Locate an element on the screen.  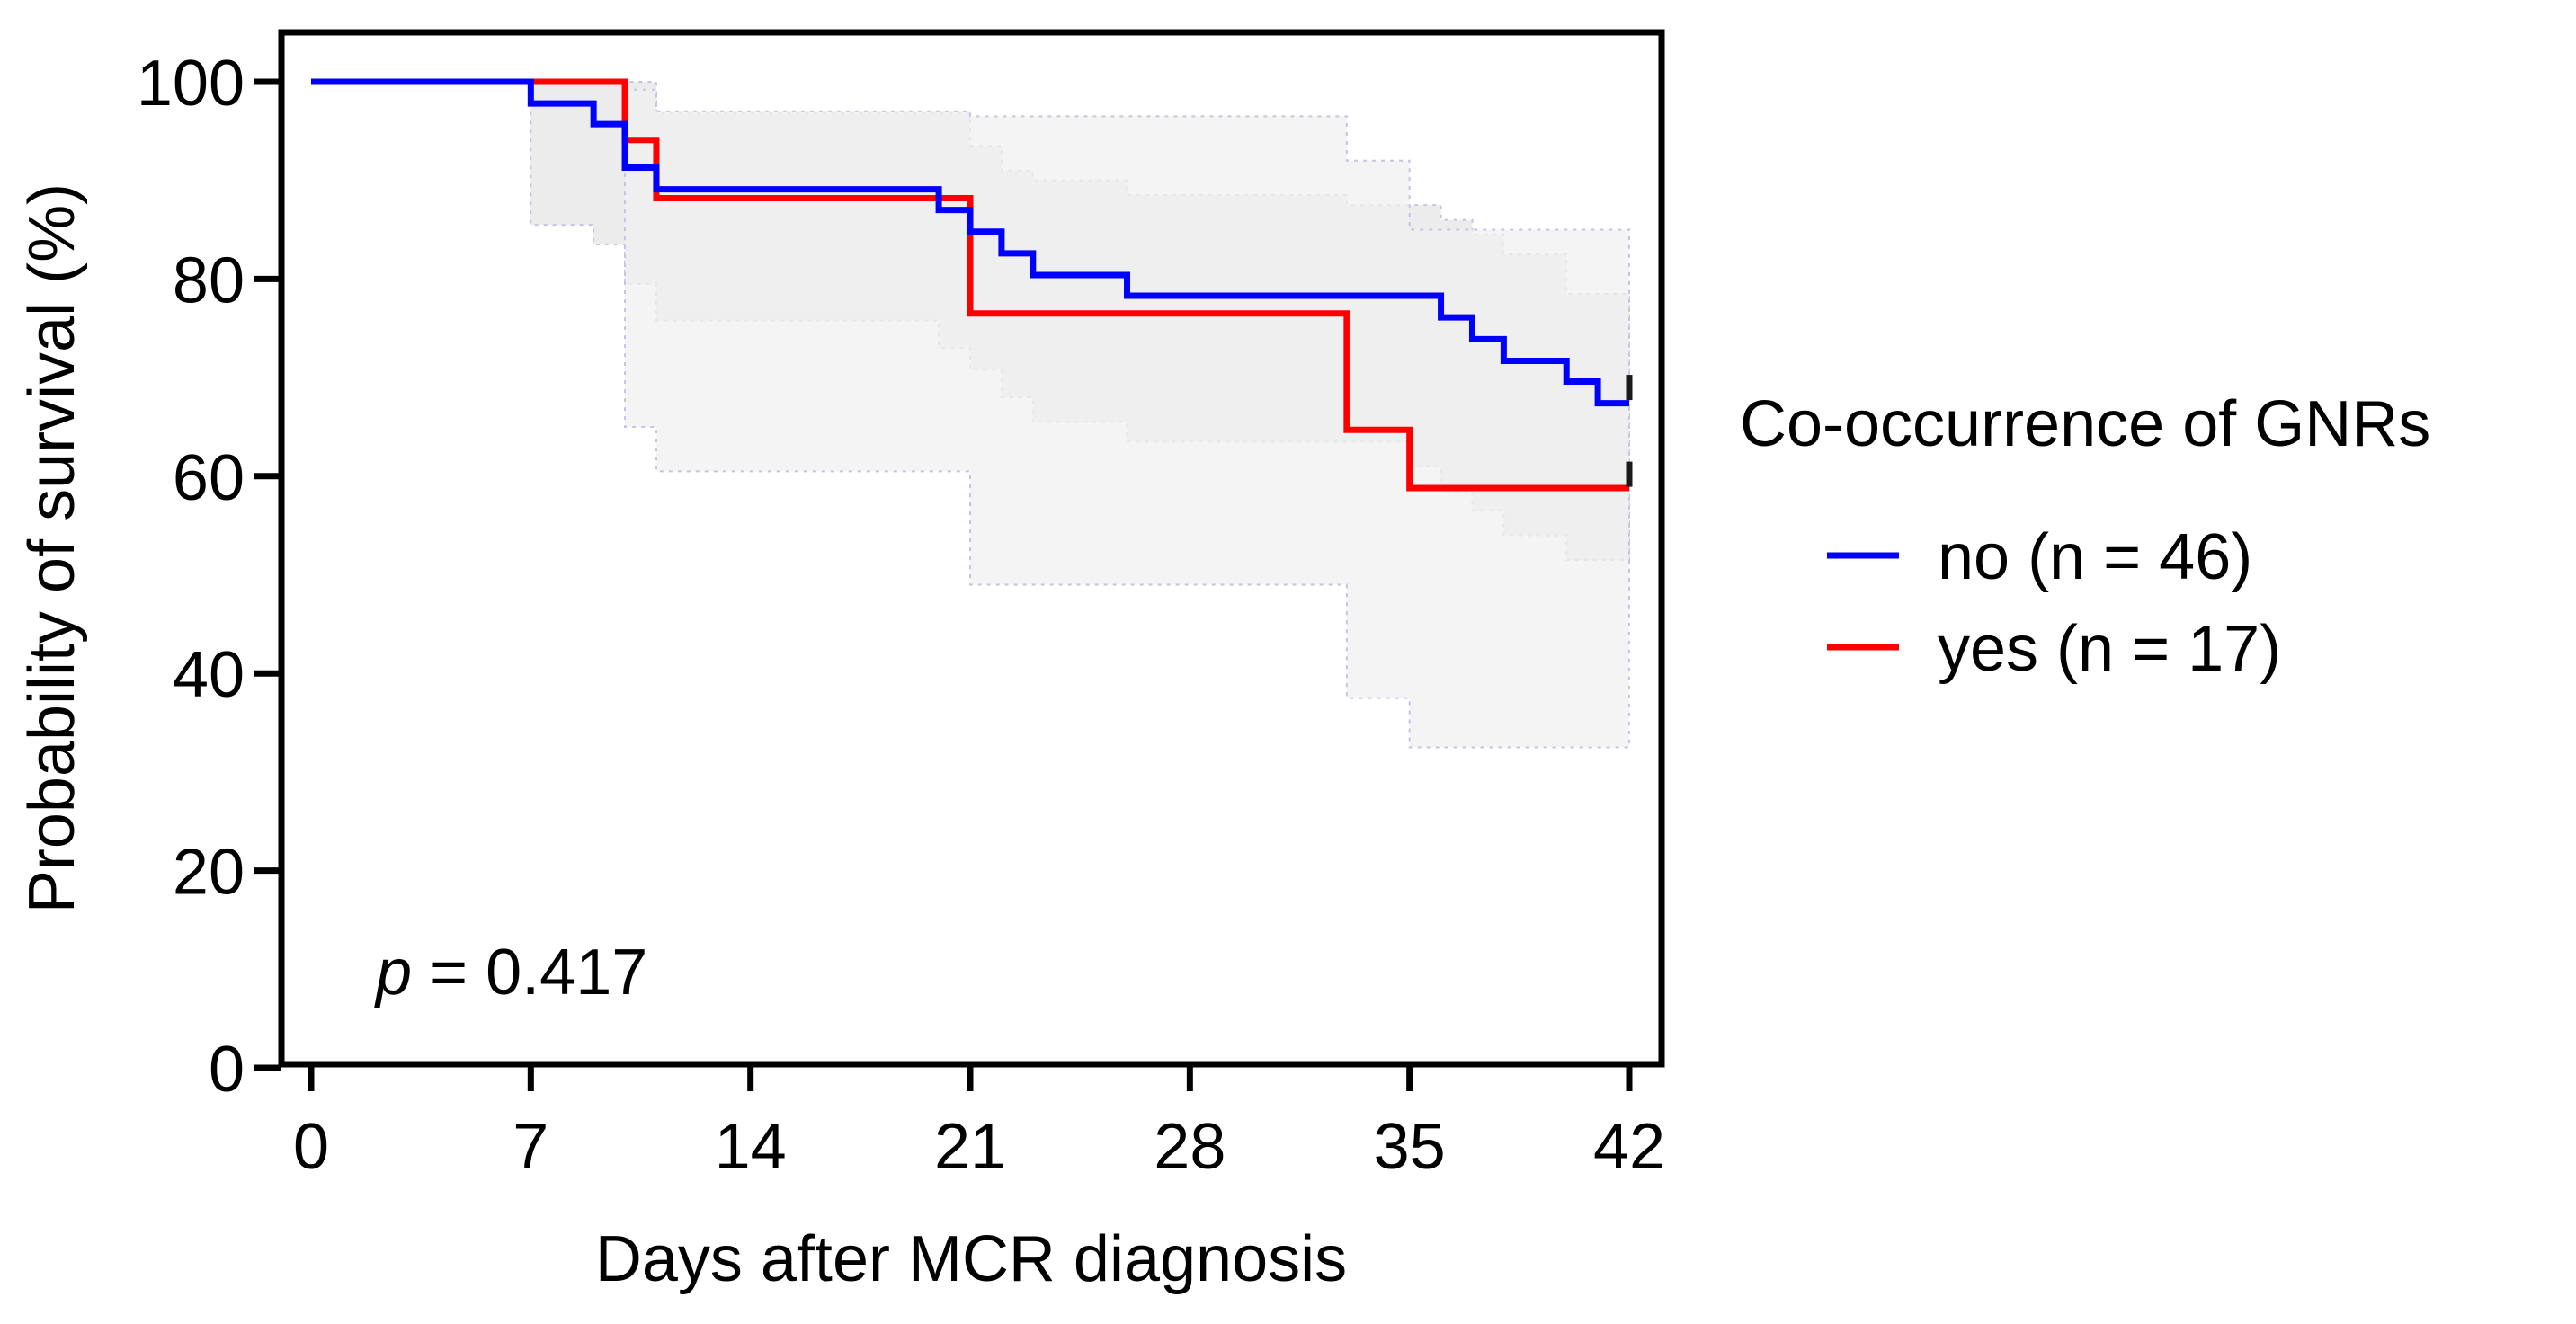
x-tick-label: 35 is located at coordinates (1410, 1147).